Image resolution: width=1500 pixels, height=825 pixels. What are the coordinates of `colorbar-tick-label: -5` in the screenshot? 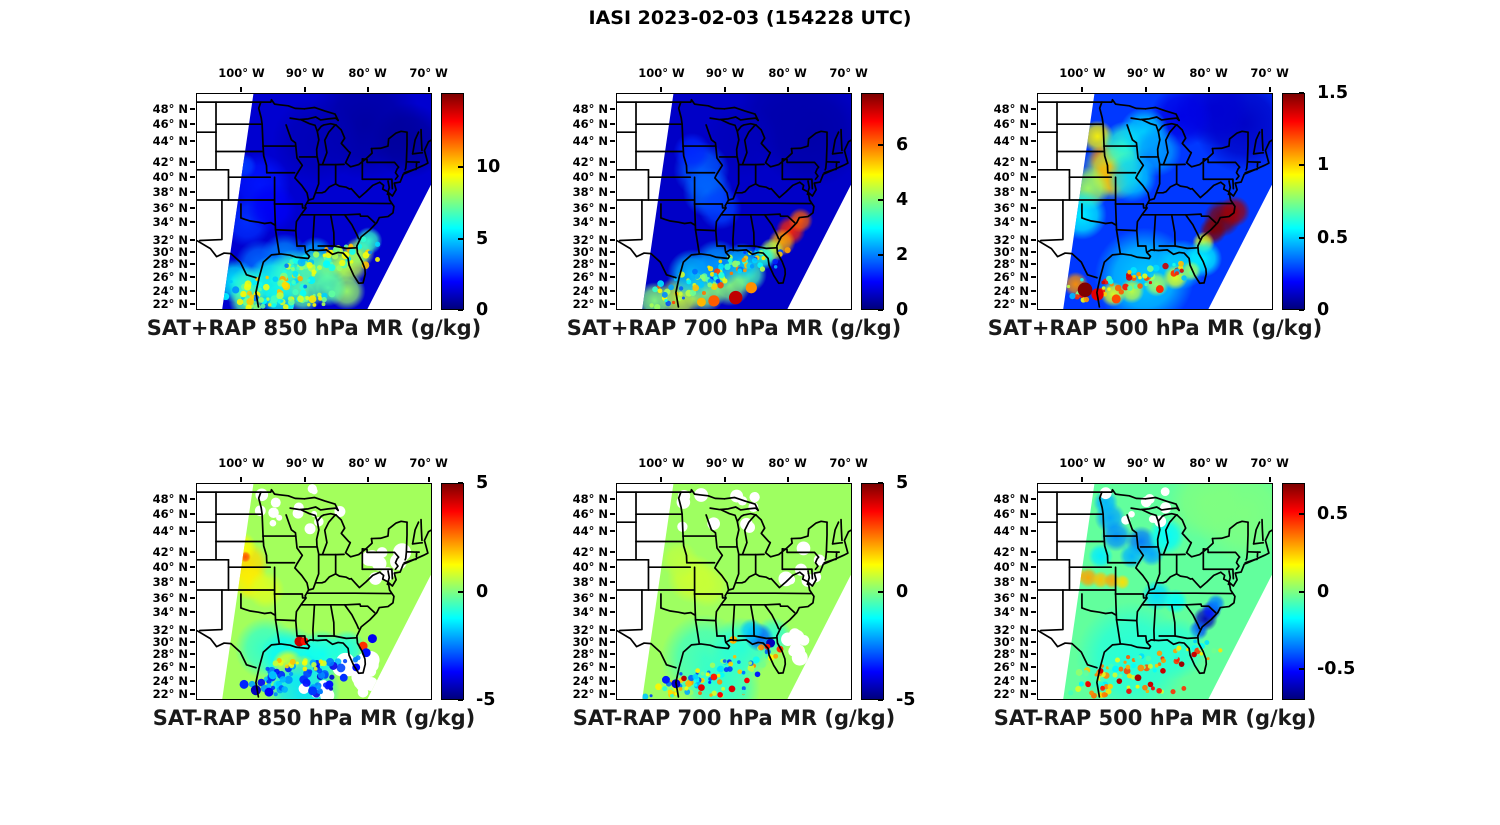 It's located at (906, 700).